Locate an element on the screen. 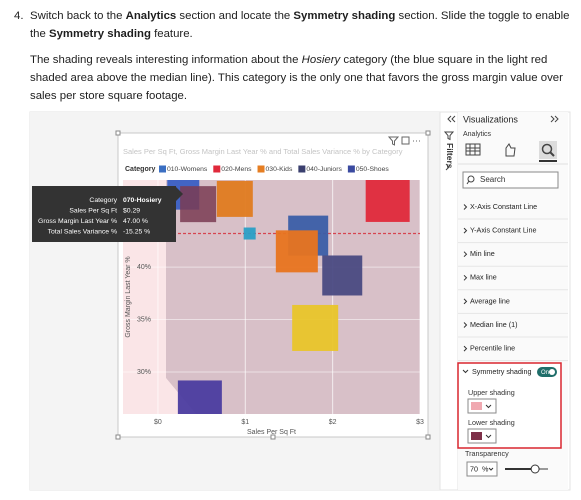 The height and width of the screenshot is (500, 581). expand-icon is located at coordinates (447, 167).